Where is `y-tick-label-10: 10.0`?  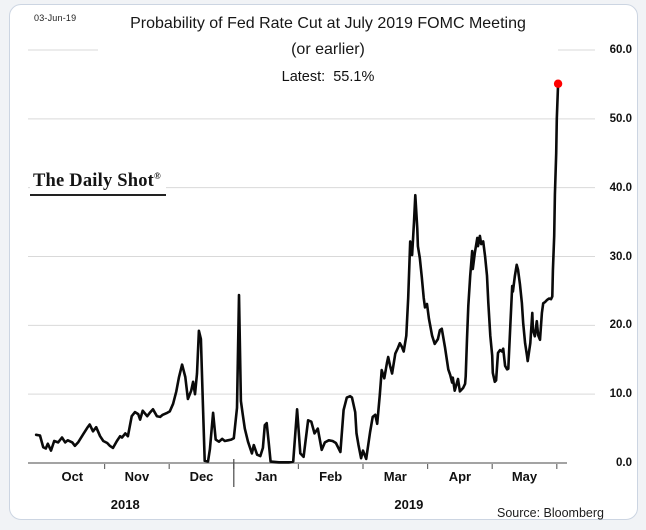 y-tick-label-10: 10.0 is located at coordinates (620, 394).